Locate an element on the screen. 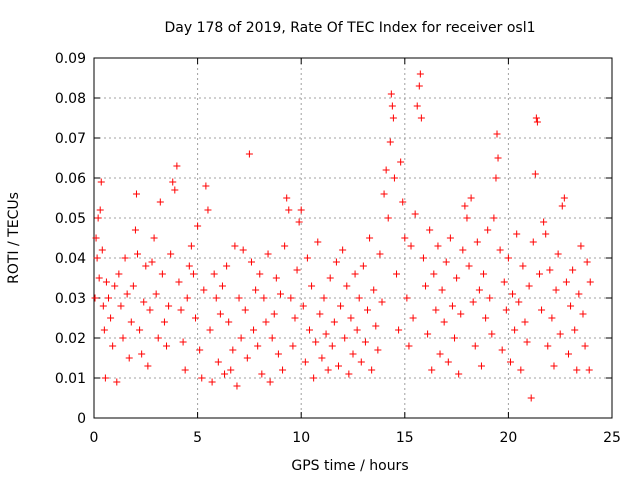 Image resolution: width=640 pixels, height=480 pixels. x-tick-label: 20 is located at coordinates (508, 438).